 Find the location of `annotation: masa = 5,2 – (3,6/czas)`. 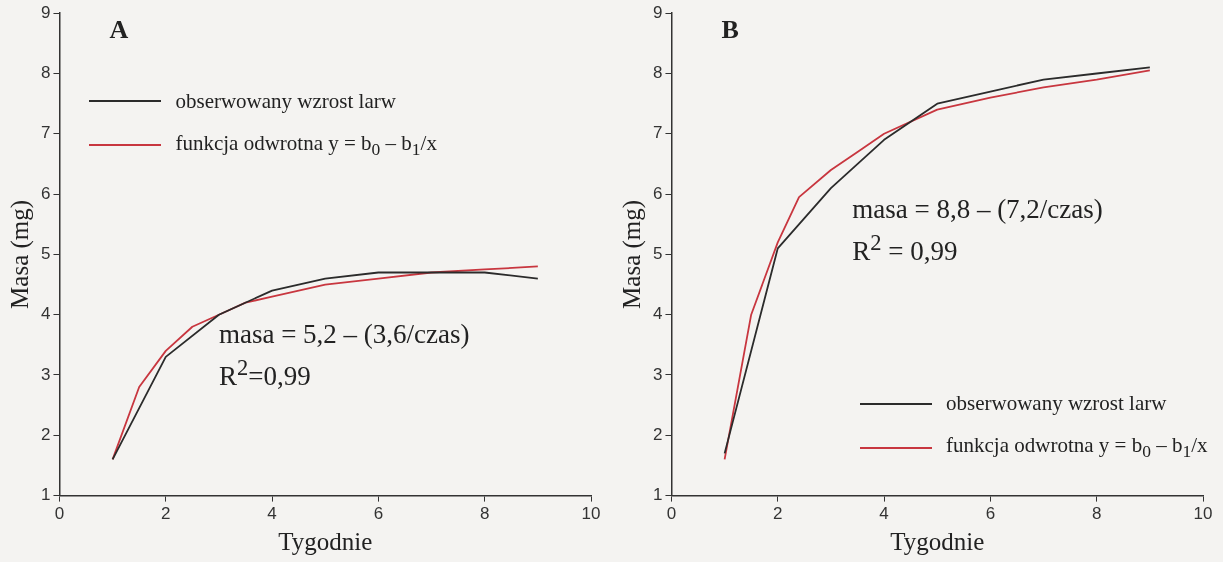

annotation: masa = 5,2 – (3,6/czas) is located at coordinates (344, 335).